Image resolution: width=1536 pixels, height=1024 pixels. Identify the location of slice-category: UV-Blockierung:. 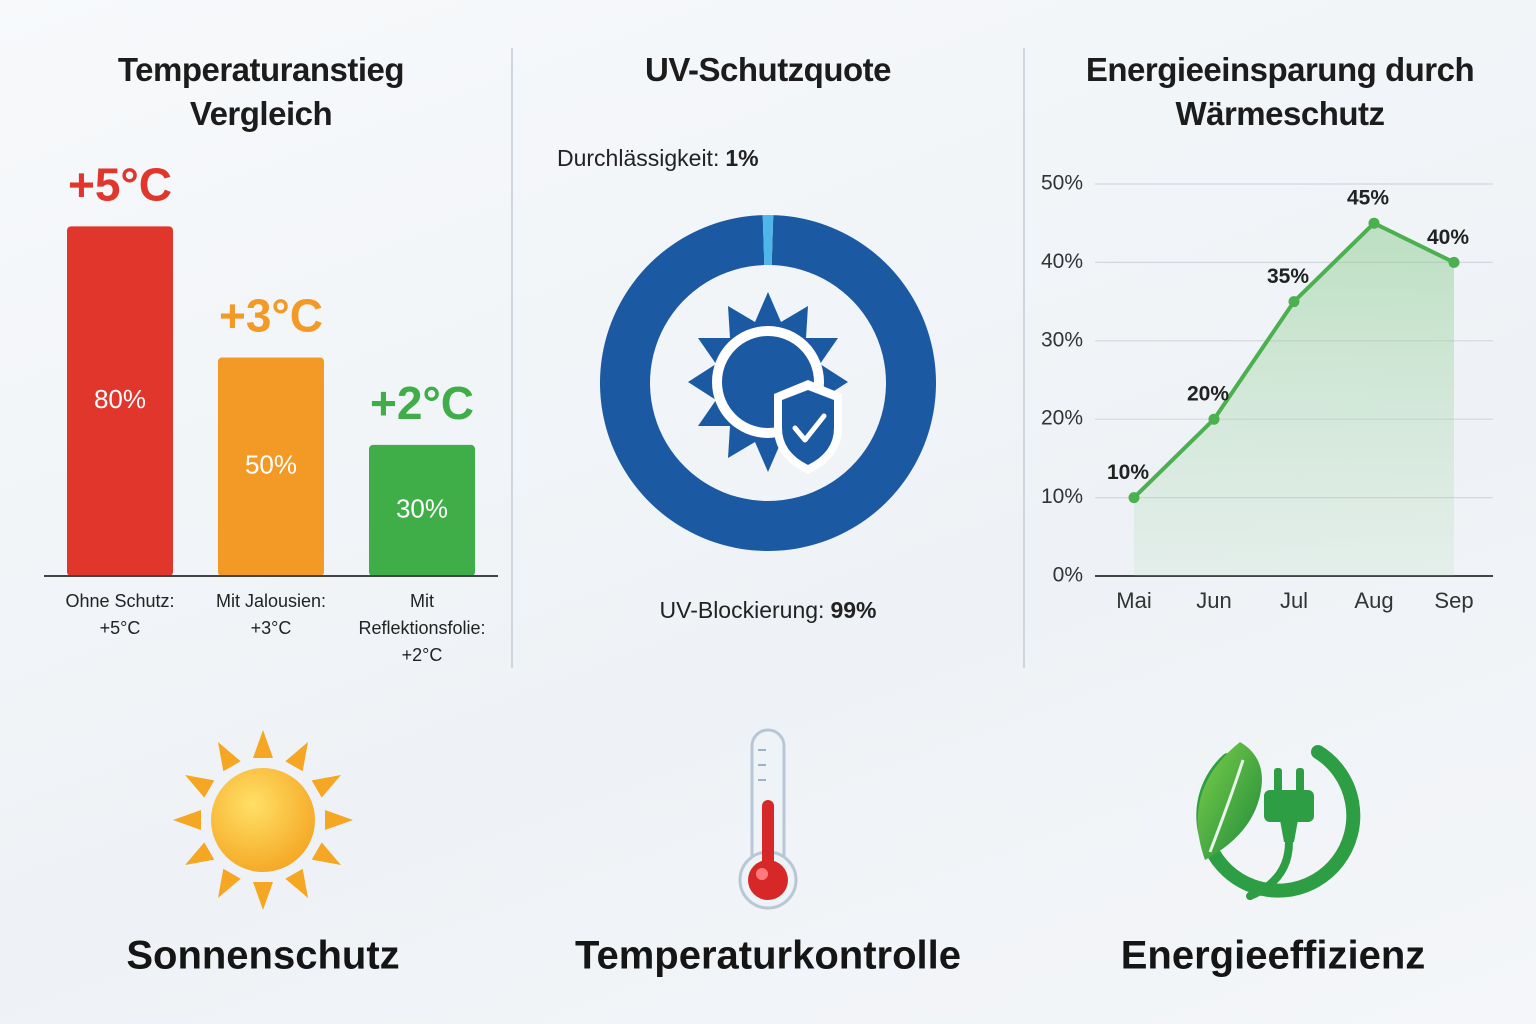
(742, 610).